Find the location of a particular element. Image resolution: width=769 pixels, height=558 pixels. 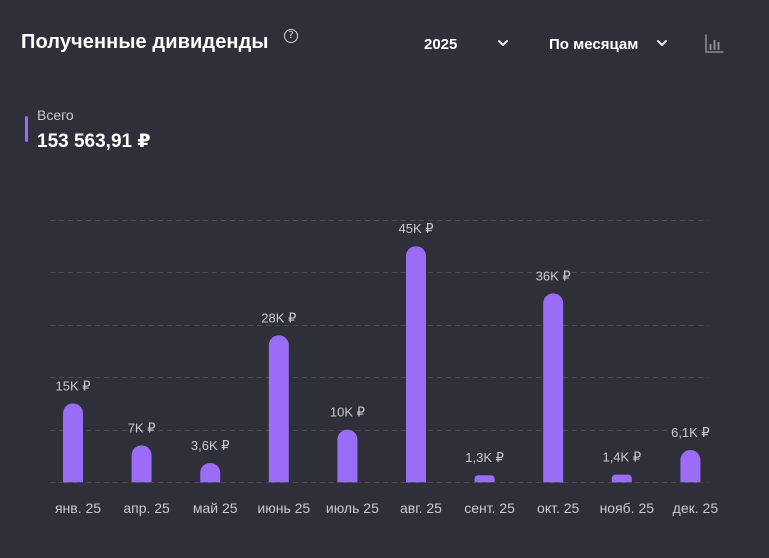

bar-value-label: 1,4K ₽ is located at coordinates (621, 457).